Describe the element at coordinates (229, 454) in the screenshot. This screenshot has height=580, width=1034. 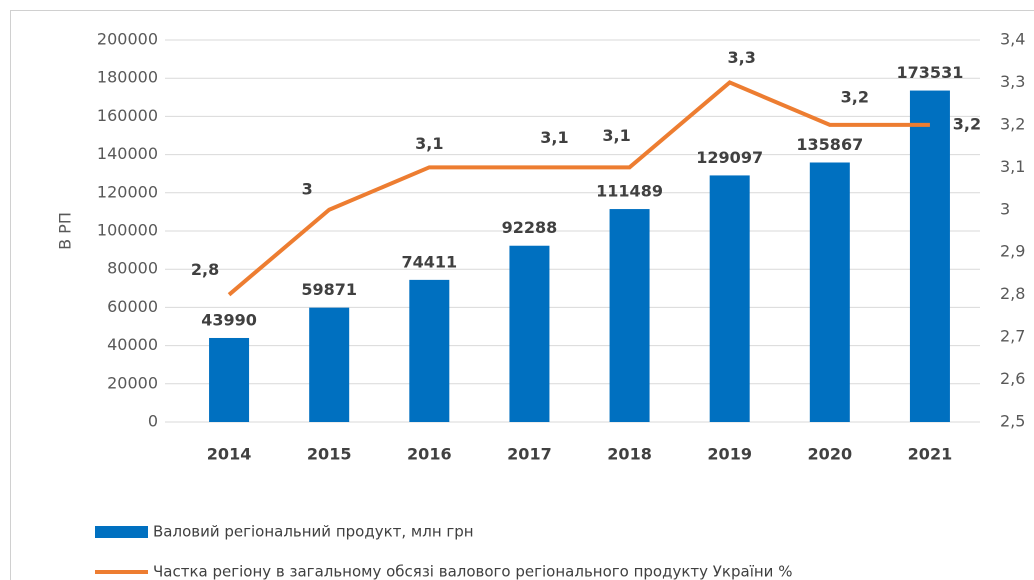
I see `x-tick-label: 2014` at that location.